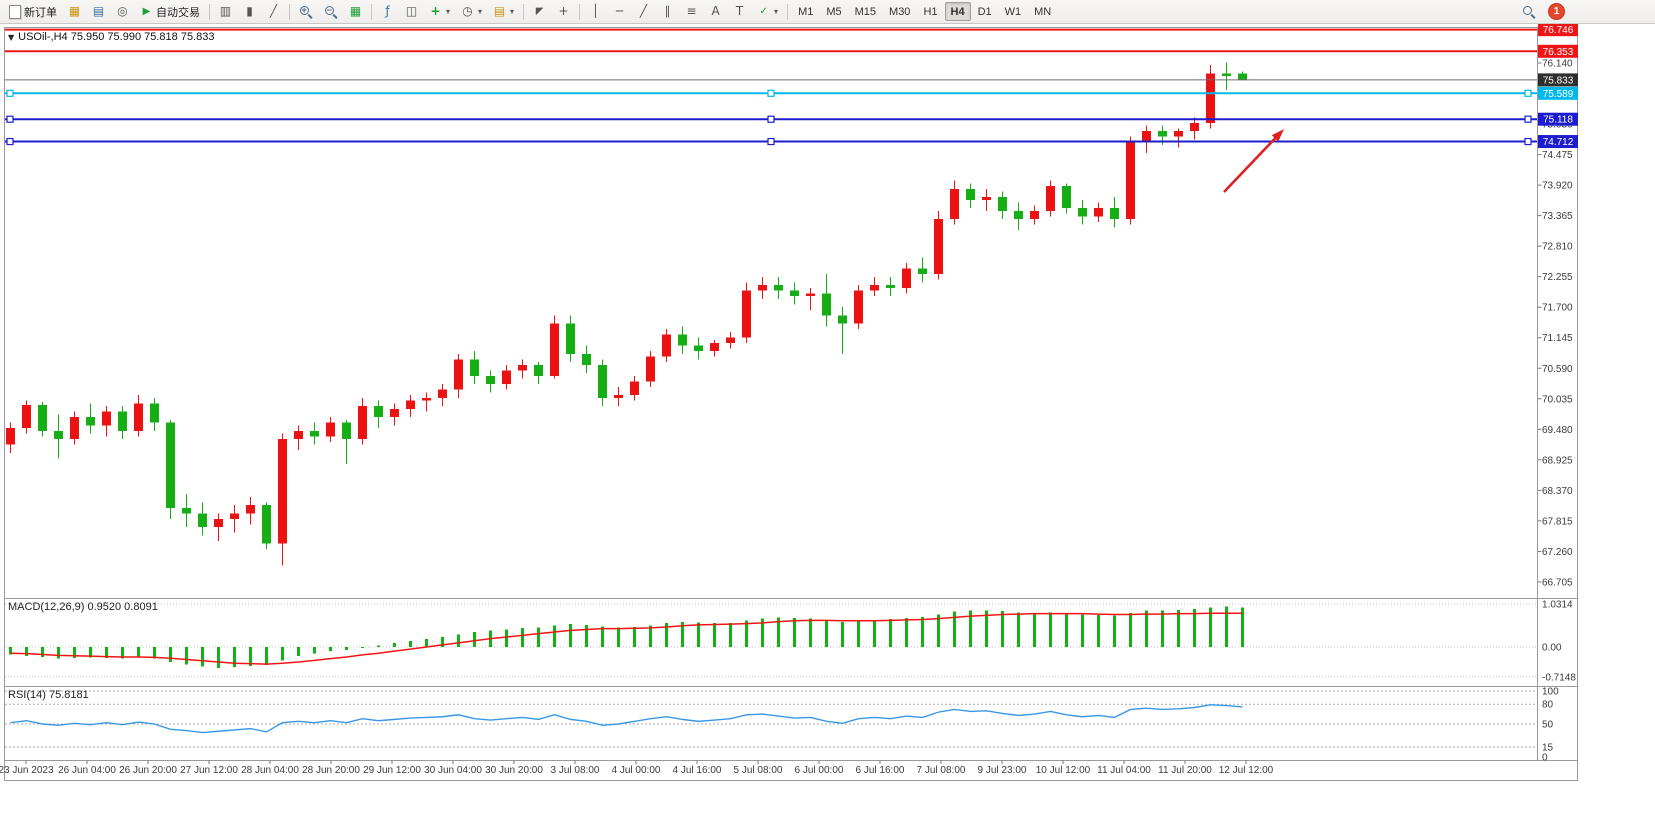  What do you see at coordinates (1543, 11) in the screenshot?
I see `toolbar-right-group: 1` at bounding box center [1543, 11].